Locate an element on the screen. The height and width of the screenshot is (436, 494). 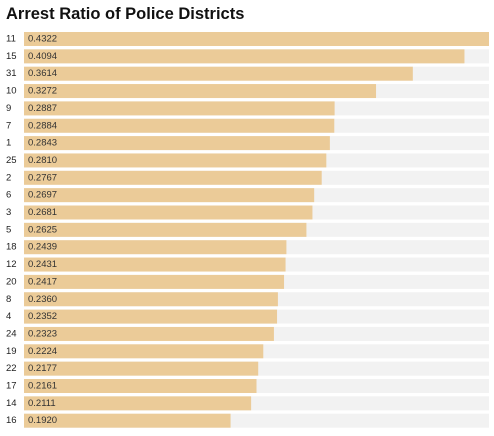
value-label: 0.2111 is located at coordinates (42, 403).